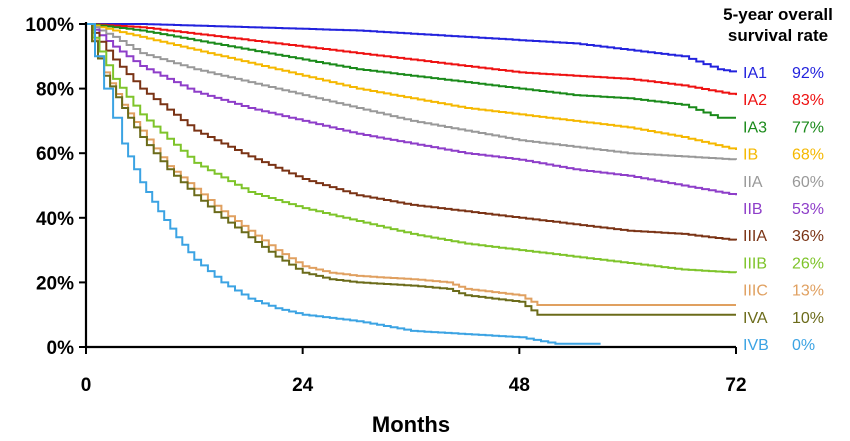  I want to click on y-tick-label: 20%, so click(55, 283).